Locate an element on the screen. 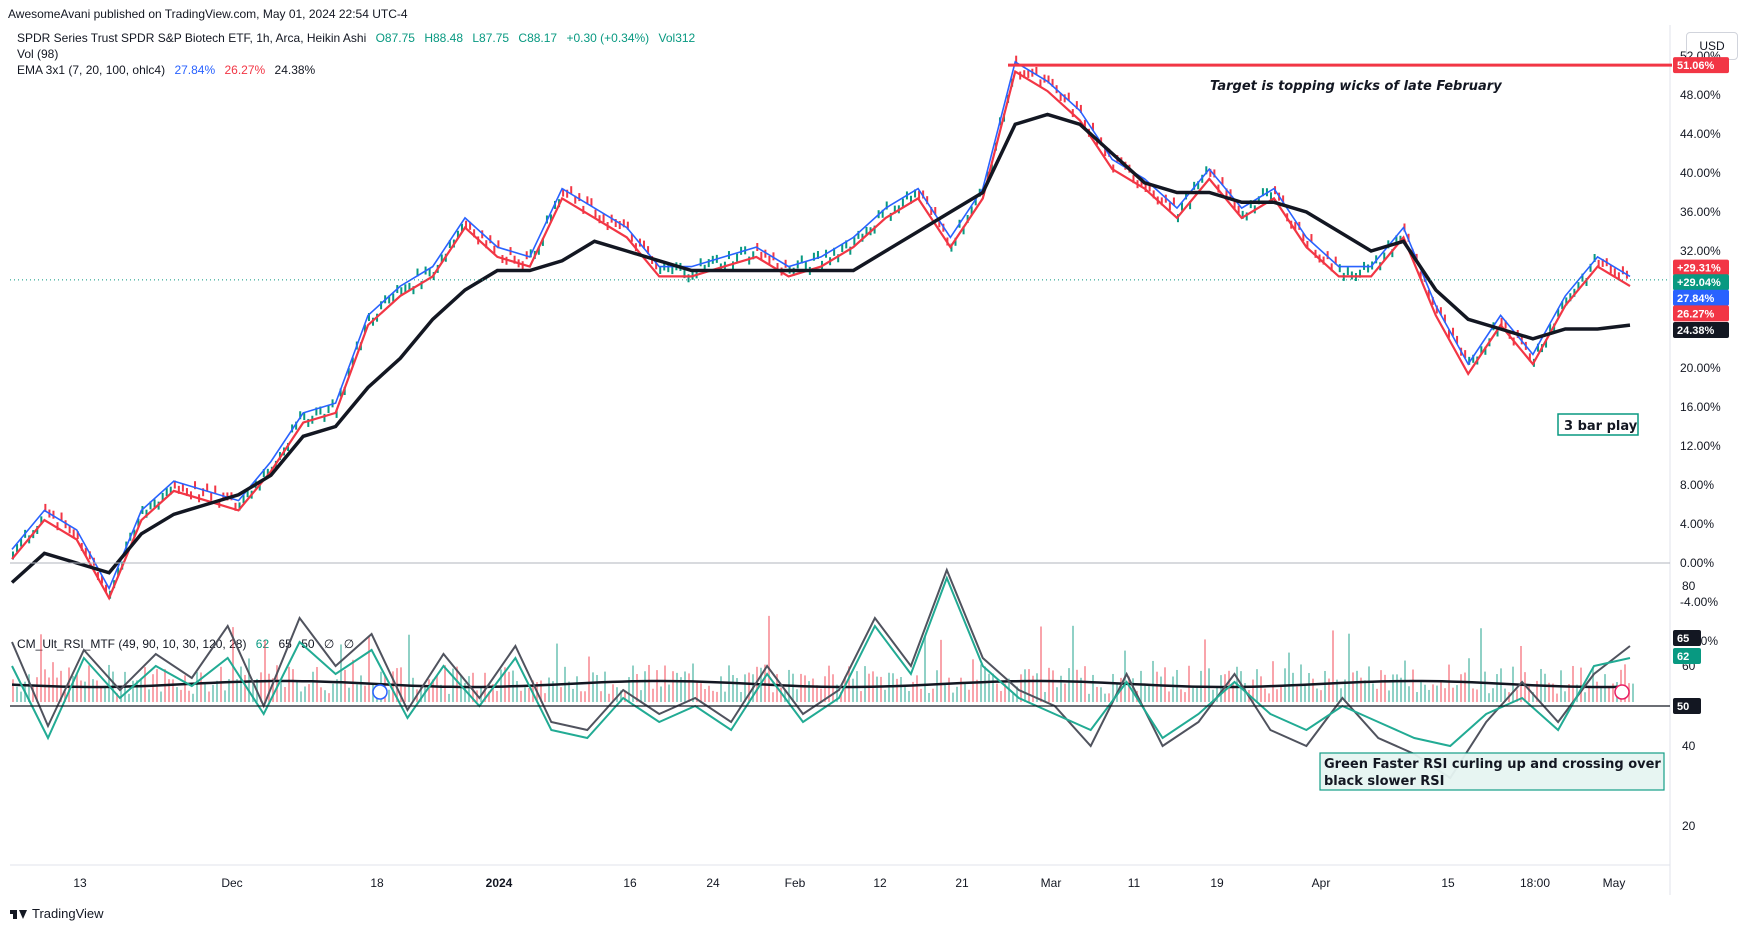 Image resolution: width=1750 pixels, height=930 pixels. currency-button: USD is located at coordinates (1712, 46).